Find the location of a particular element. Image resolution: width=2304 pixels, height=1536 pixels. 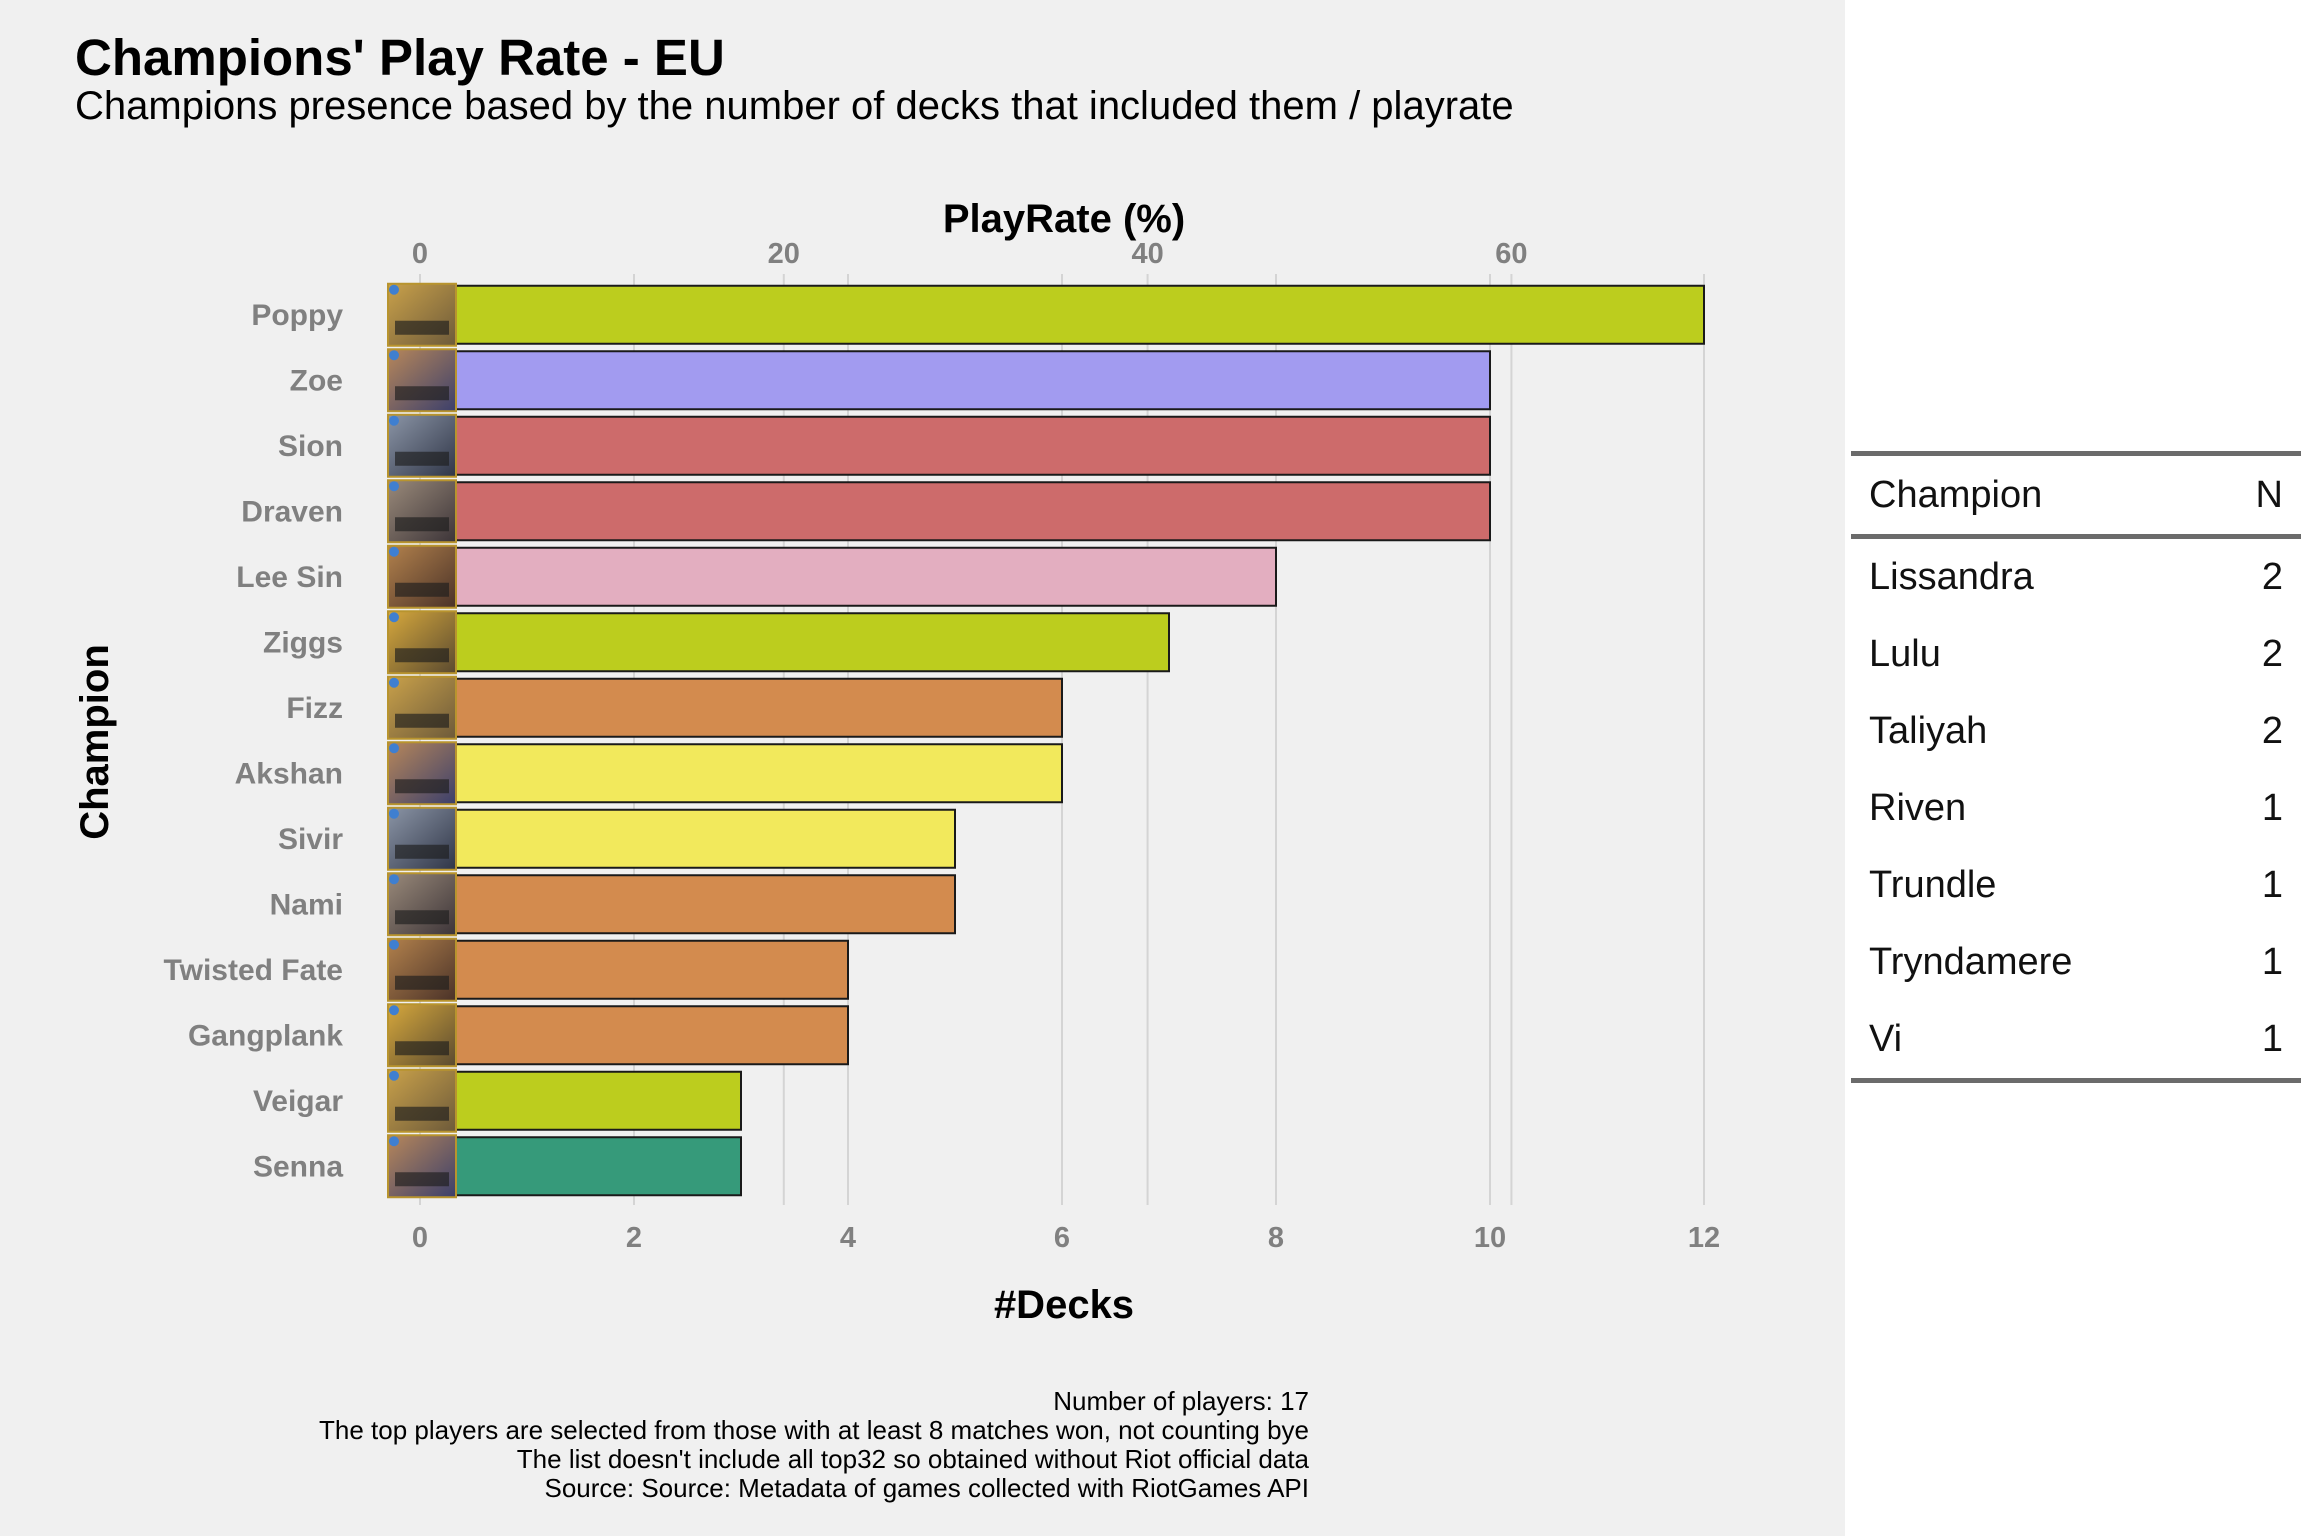

table-row: Trundle 1 is located at coordinates (2076, 885).